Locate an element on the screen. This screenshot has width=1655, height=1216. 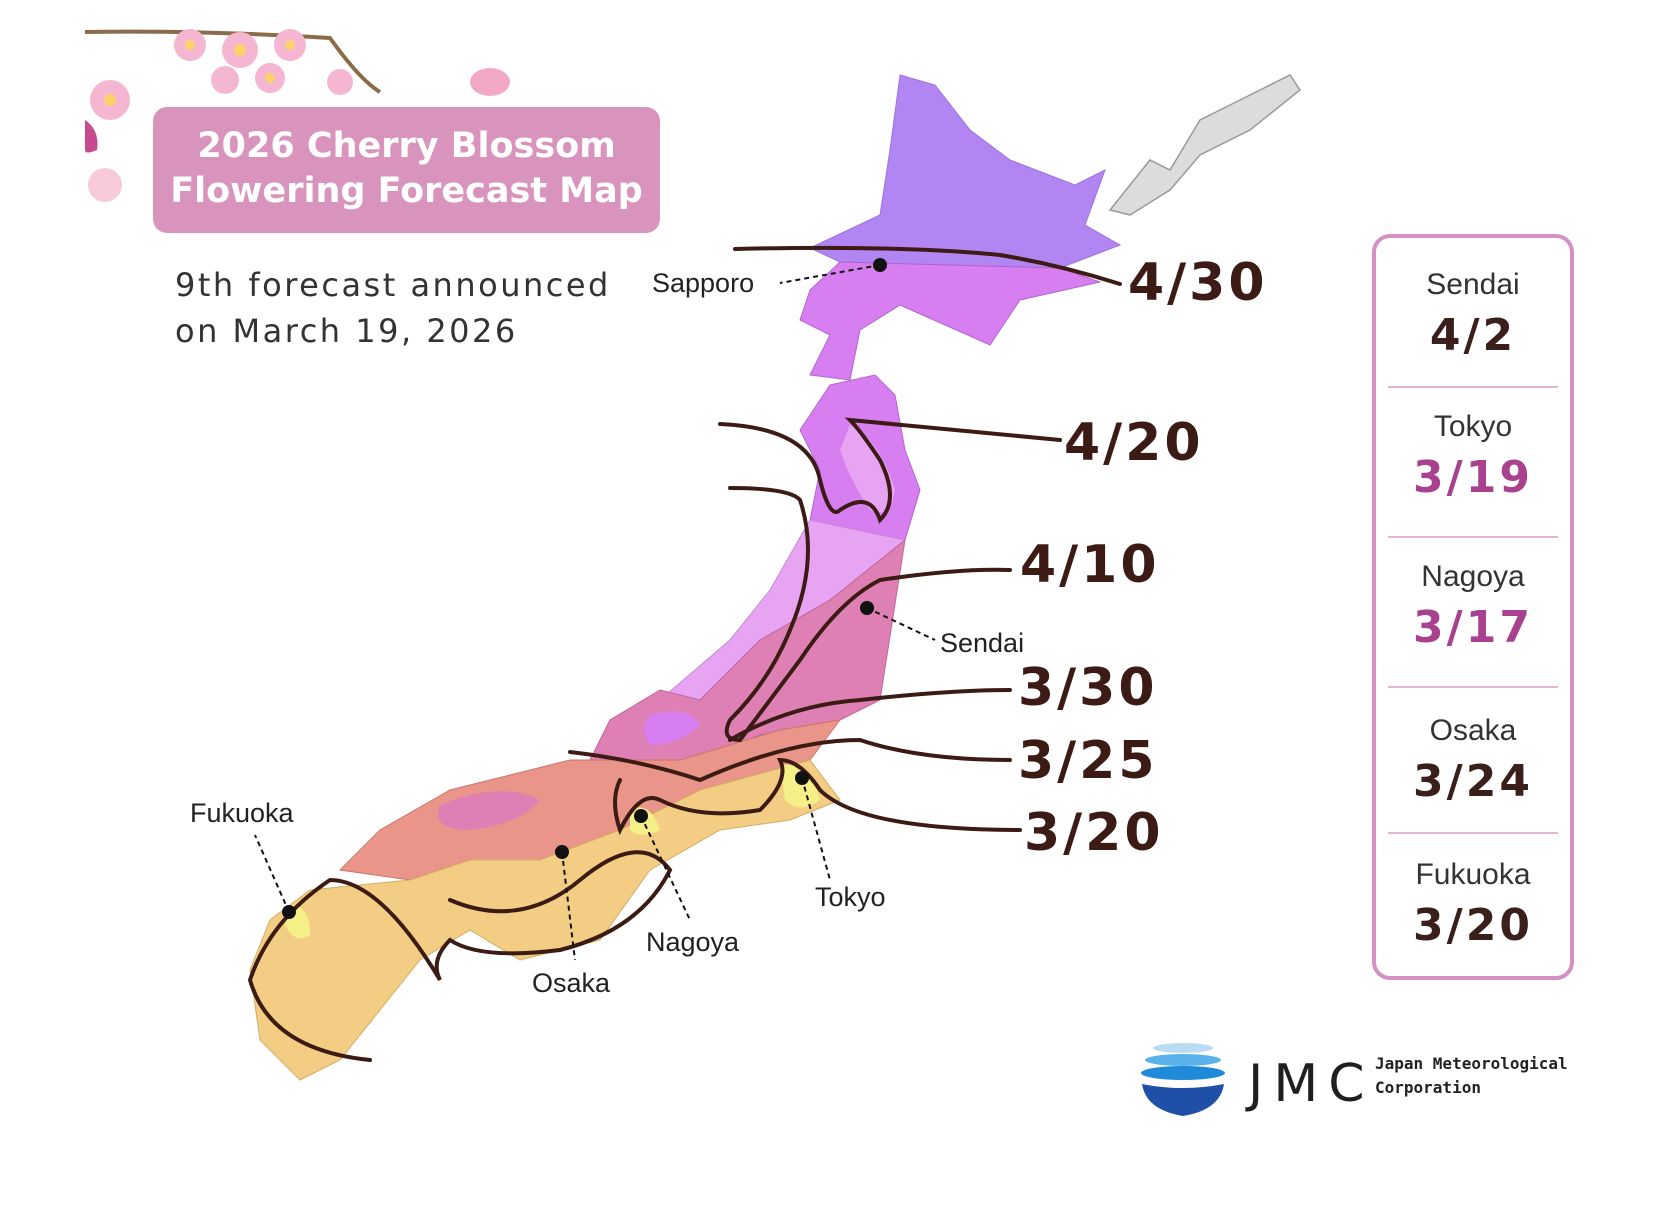
panel-city: Fukuoka is located at coordinates (1473, 874).